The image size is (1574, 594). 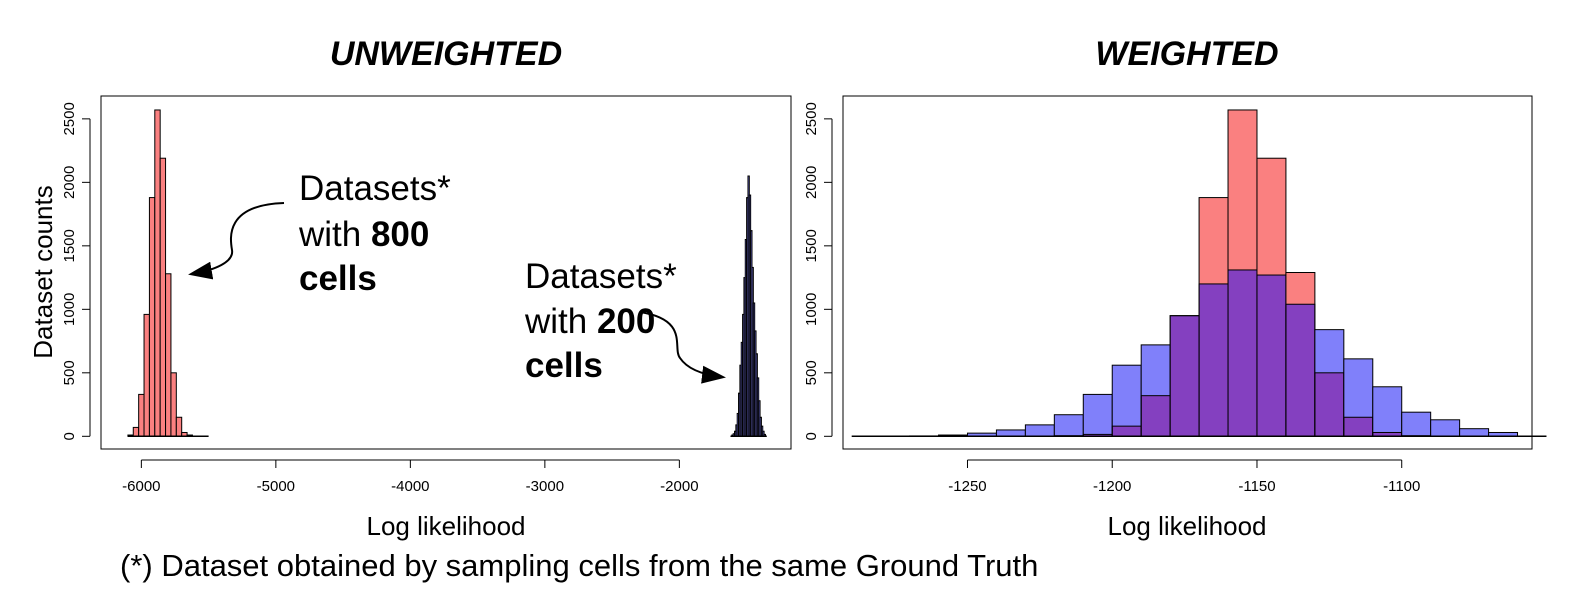 I want to click on x-tick-label-3: -3000, so click(x=545, y=486).